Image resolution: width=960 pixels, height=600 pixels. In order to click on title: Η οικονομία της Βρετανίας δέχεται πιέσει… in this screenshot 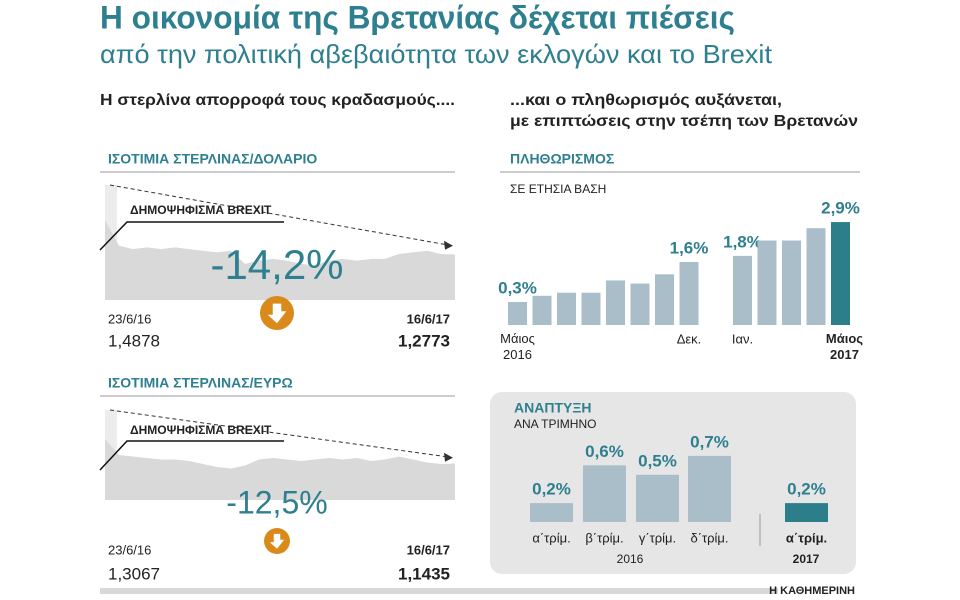, I will do `click(417, 17)`.